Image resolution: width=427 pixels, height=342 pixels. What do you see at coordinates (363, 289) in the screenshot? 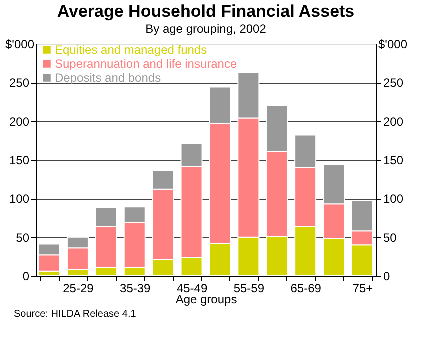
I see `x-tick-label: 75+` at bounding box center [363, 289].